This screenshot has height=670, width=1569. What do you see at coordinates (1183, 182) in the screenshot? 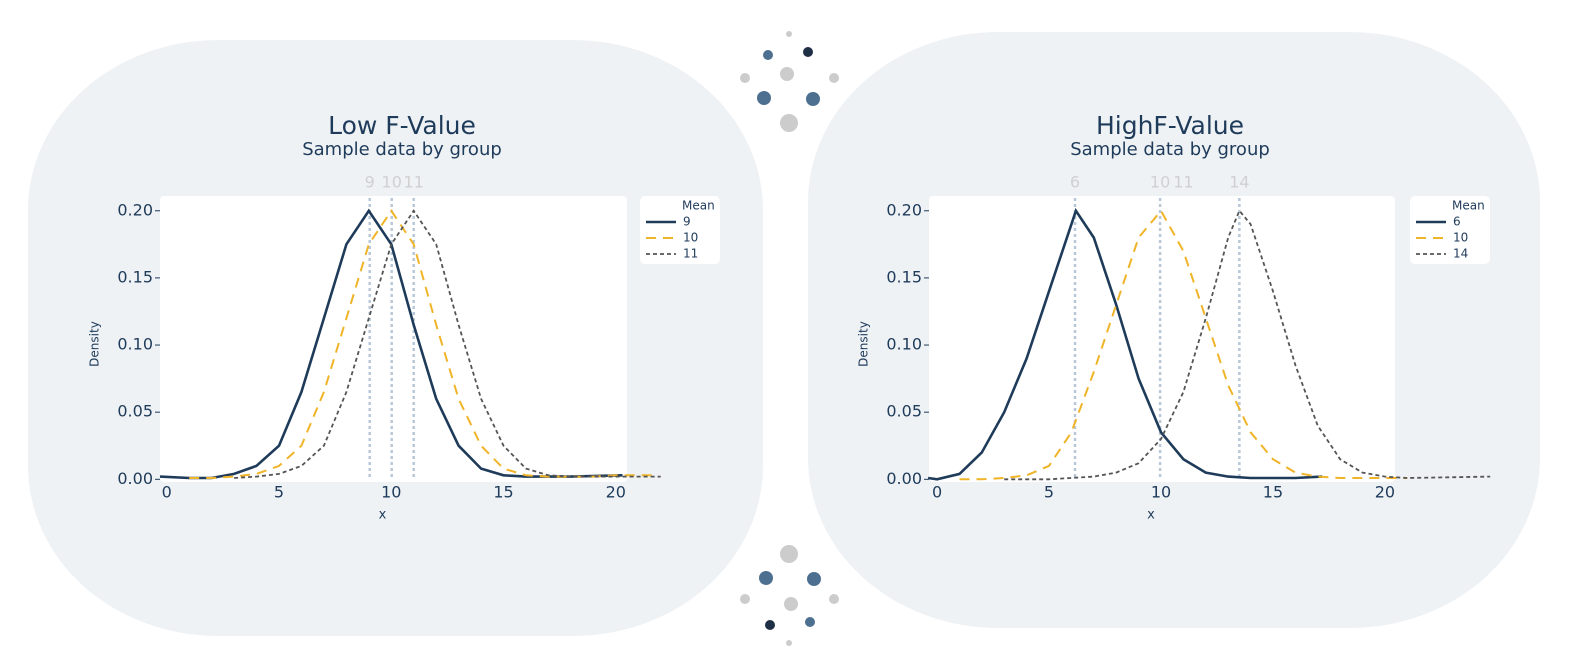
I see `annotation: 11` at bounding box center [1183, 182].